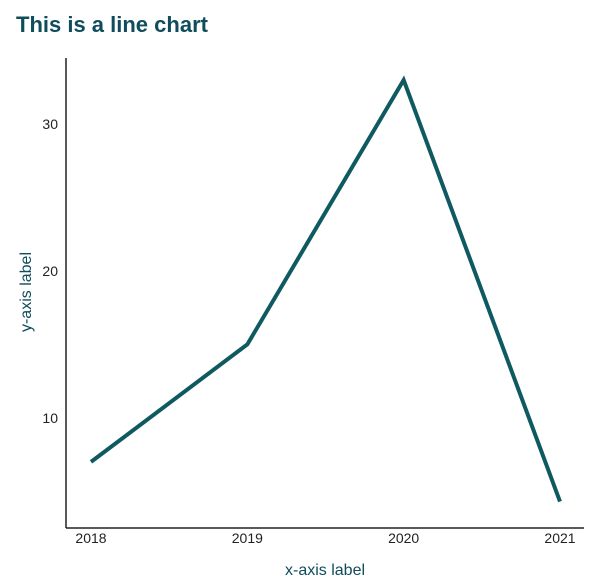  I want to click on y-tick-label: 30, so click(50, 124).